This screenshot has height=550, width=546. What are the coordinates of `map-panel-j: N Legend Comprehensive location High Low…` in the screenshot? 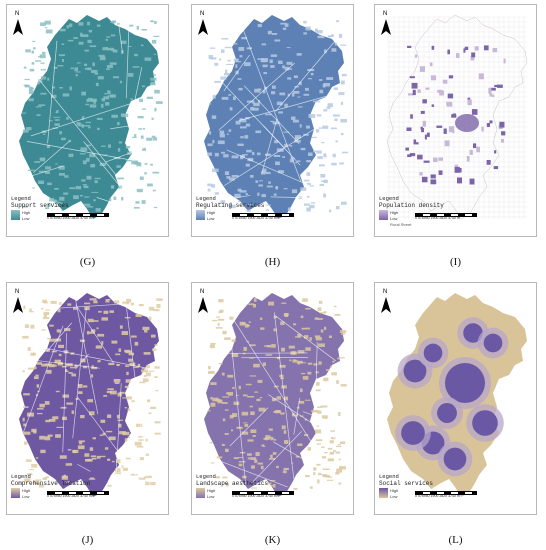 It's located at (87, 398).